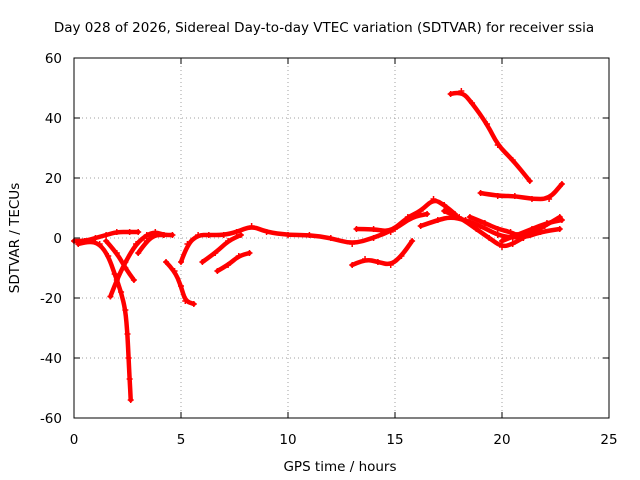  What do you see at coordinates (287, 440) in the screenshot?
I see `x-tick-label: 10` at bounding box center [287, 440].